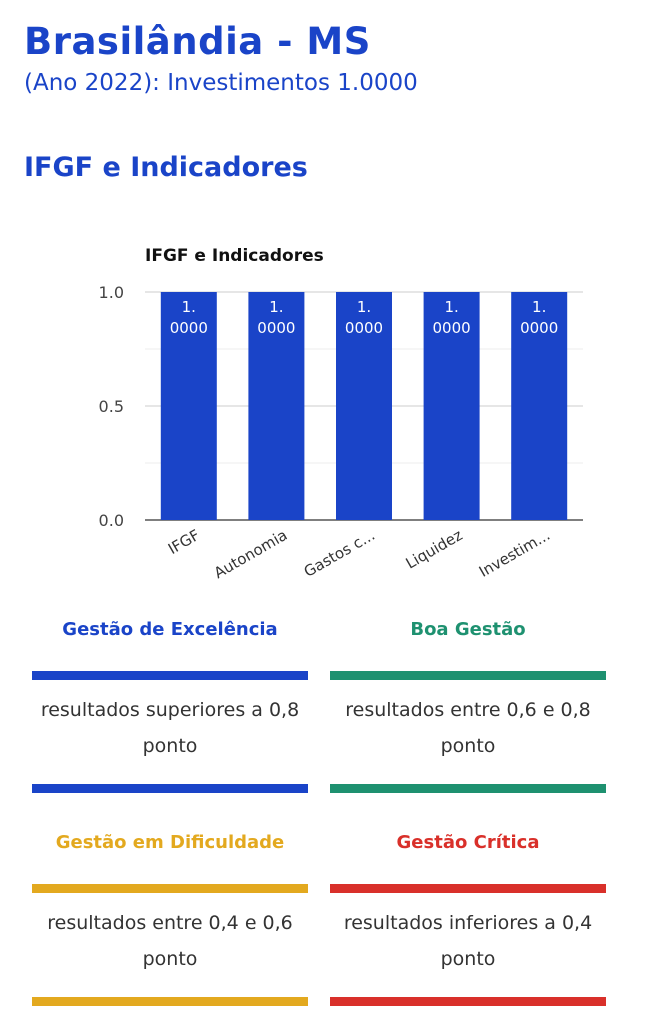 This screenshot has height=1024, width=663. Describe the element at coordinates (170, 629) in the screenshot. I see `legend-excelencia-label: Gestão de Excelência` at that location.